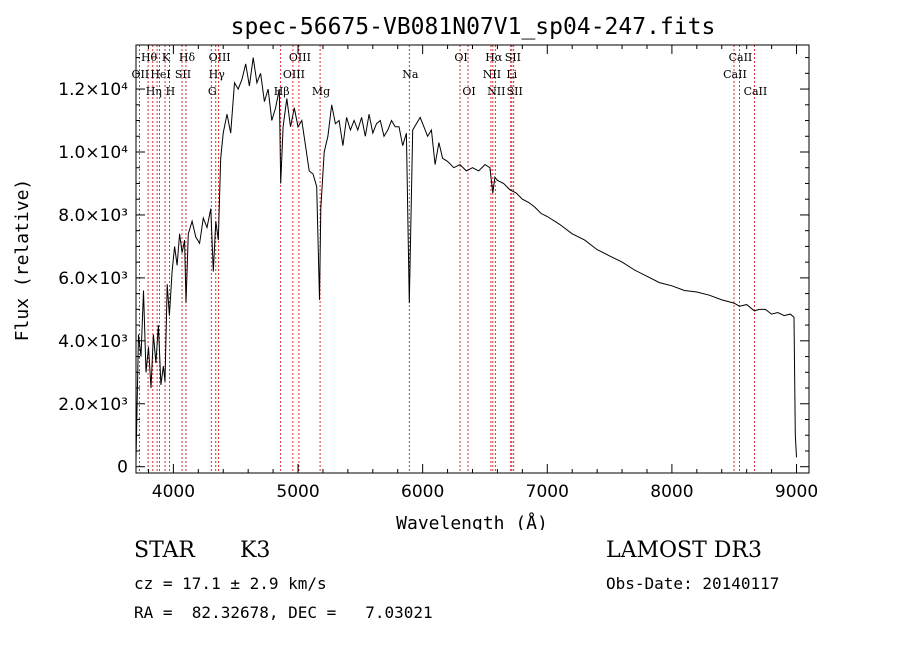  Describe the element at coordinates (171, 91) in the screenshot. I see `spectral-line-label: H` at that location.